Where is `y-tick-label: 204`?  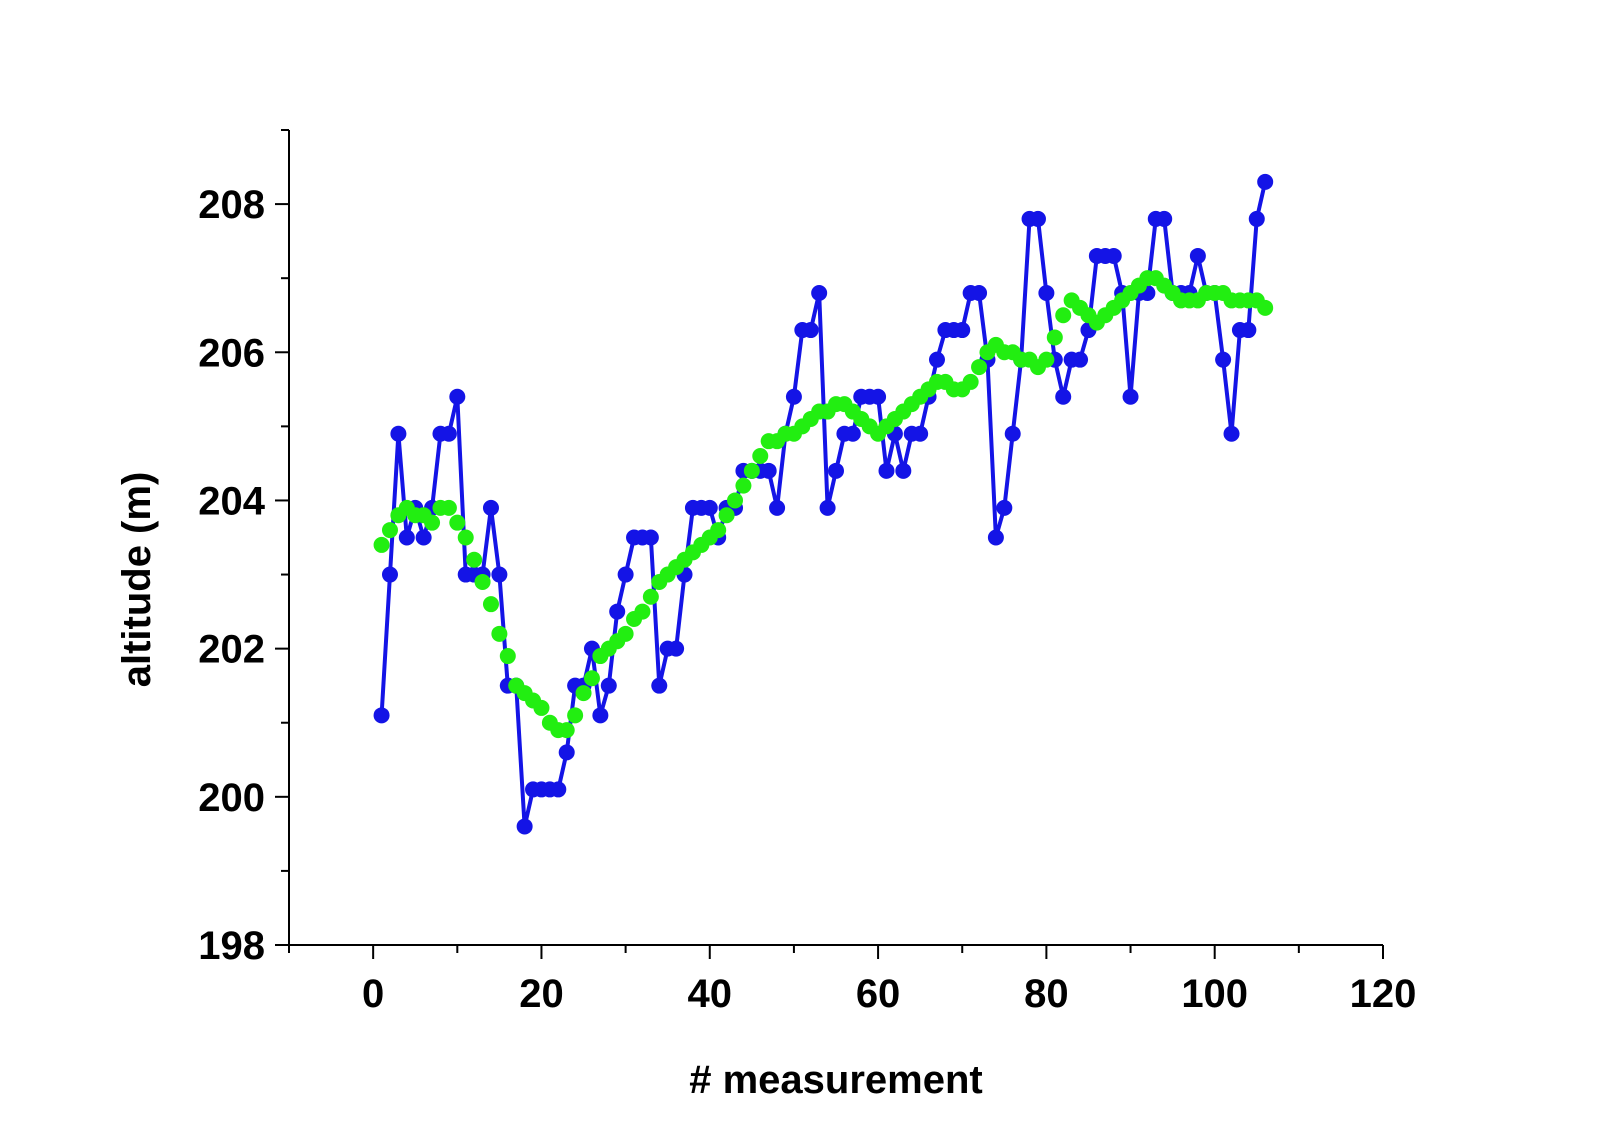
y-tick-label: 204 is located at coordinates (231, 501).